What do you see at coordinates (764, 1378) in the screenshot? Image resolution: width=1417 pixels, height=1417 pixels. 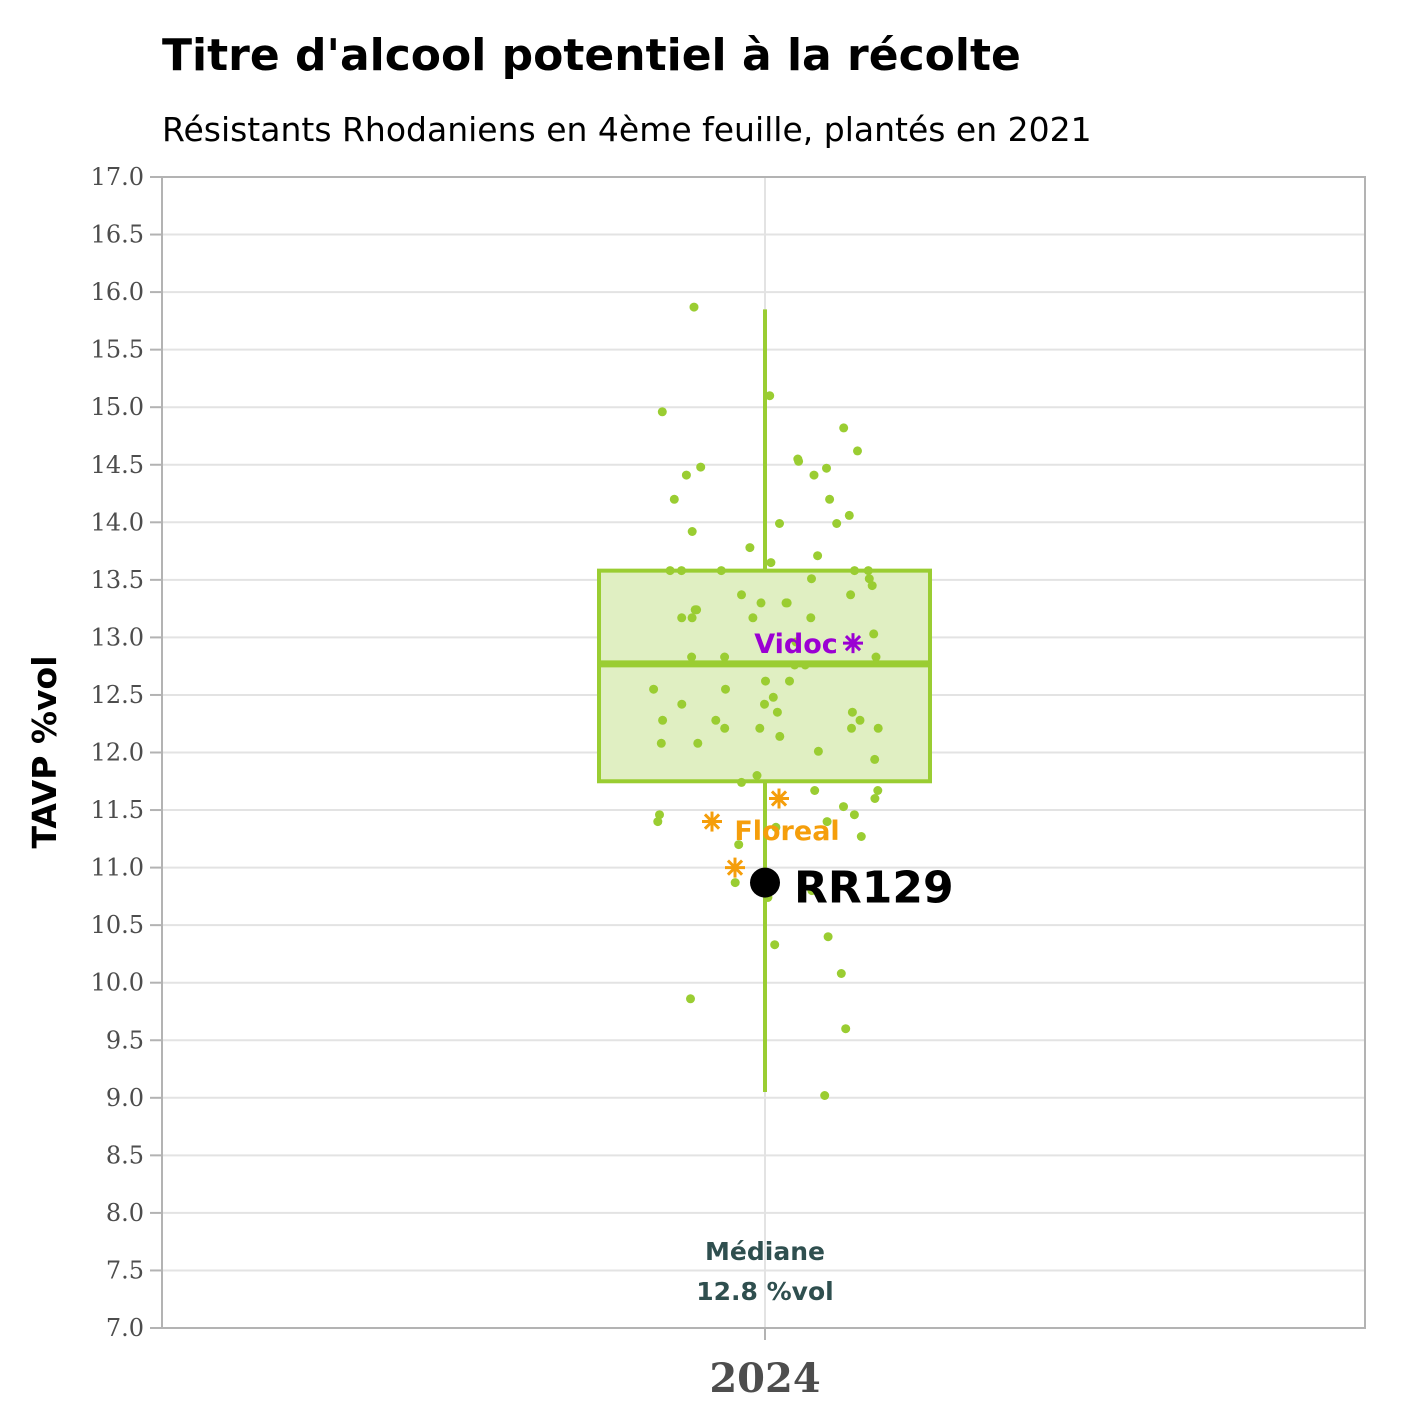 I see `x-tick-label: 2024` at bounding box center [764, 1378].